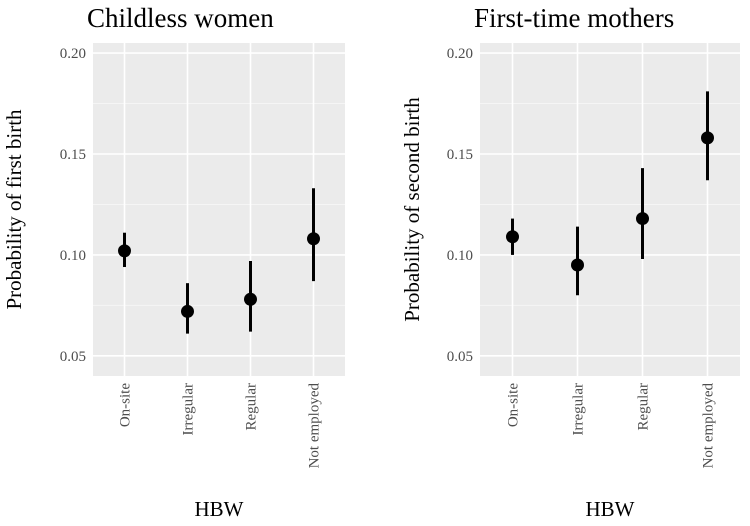 This screenshot has width=750, height=526. What do you see at coordinates (574, 18) in the screenshot?
I see `chart-title: First-time mothers` at bounding box center [574, 18].